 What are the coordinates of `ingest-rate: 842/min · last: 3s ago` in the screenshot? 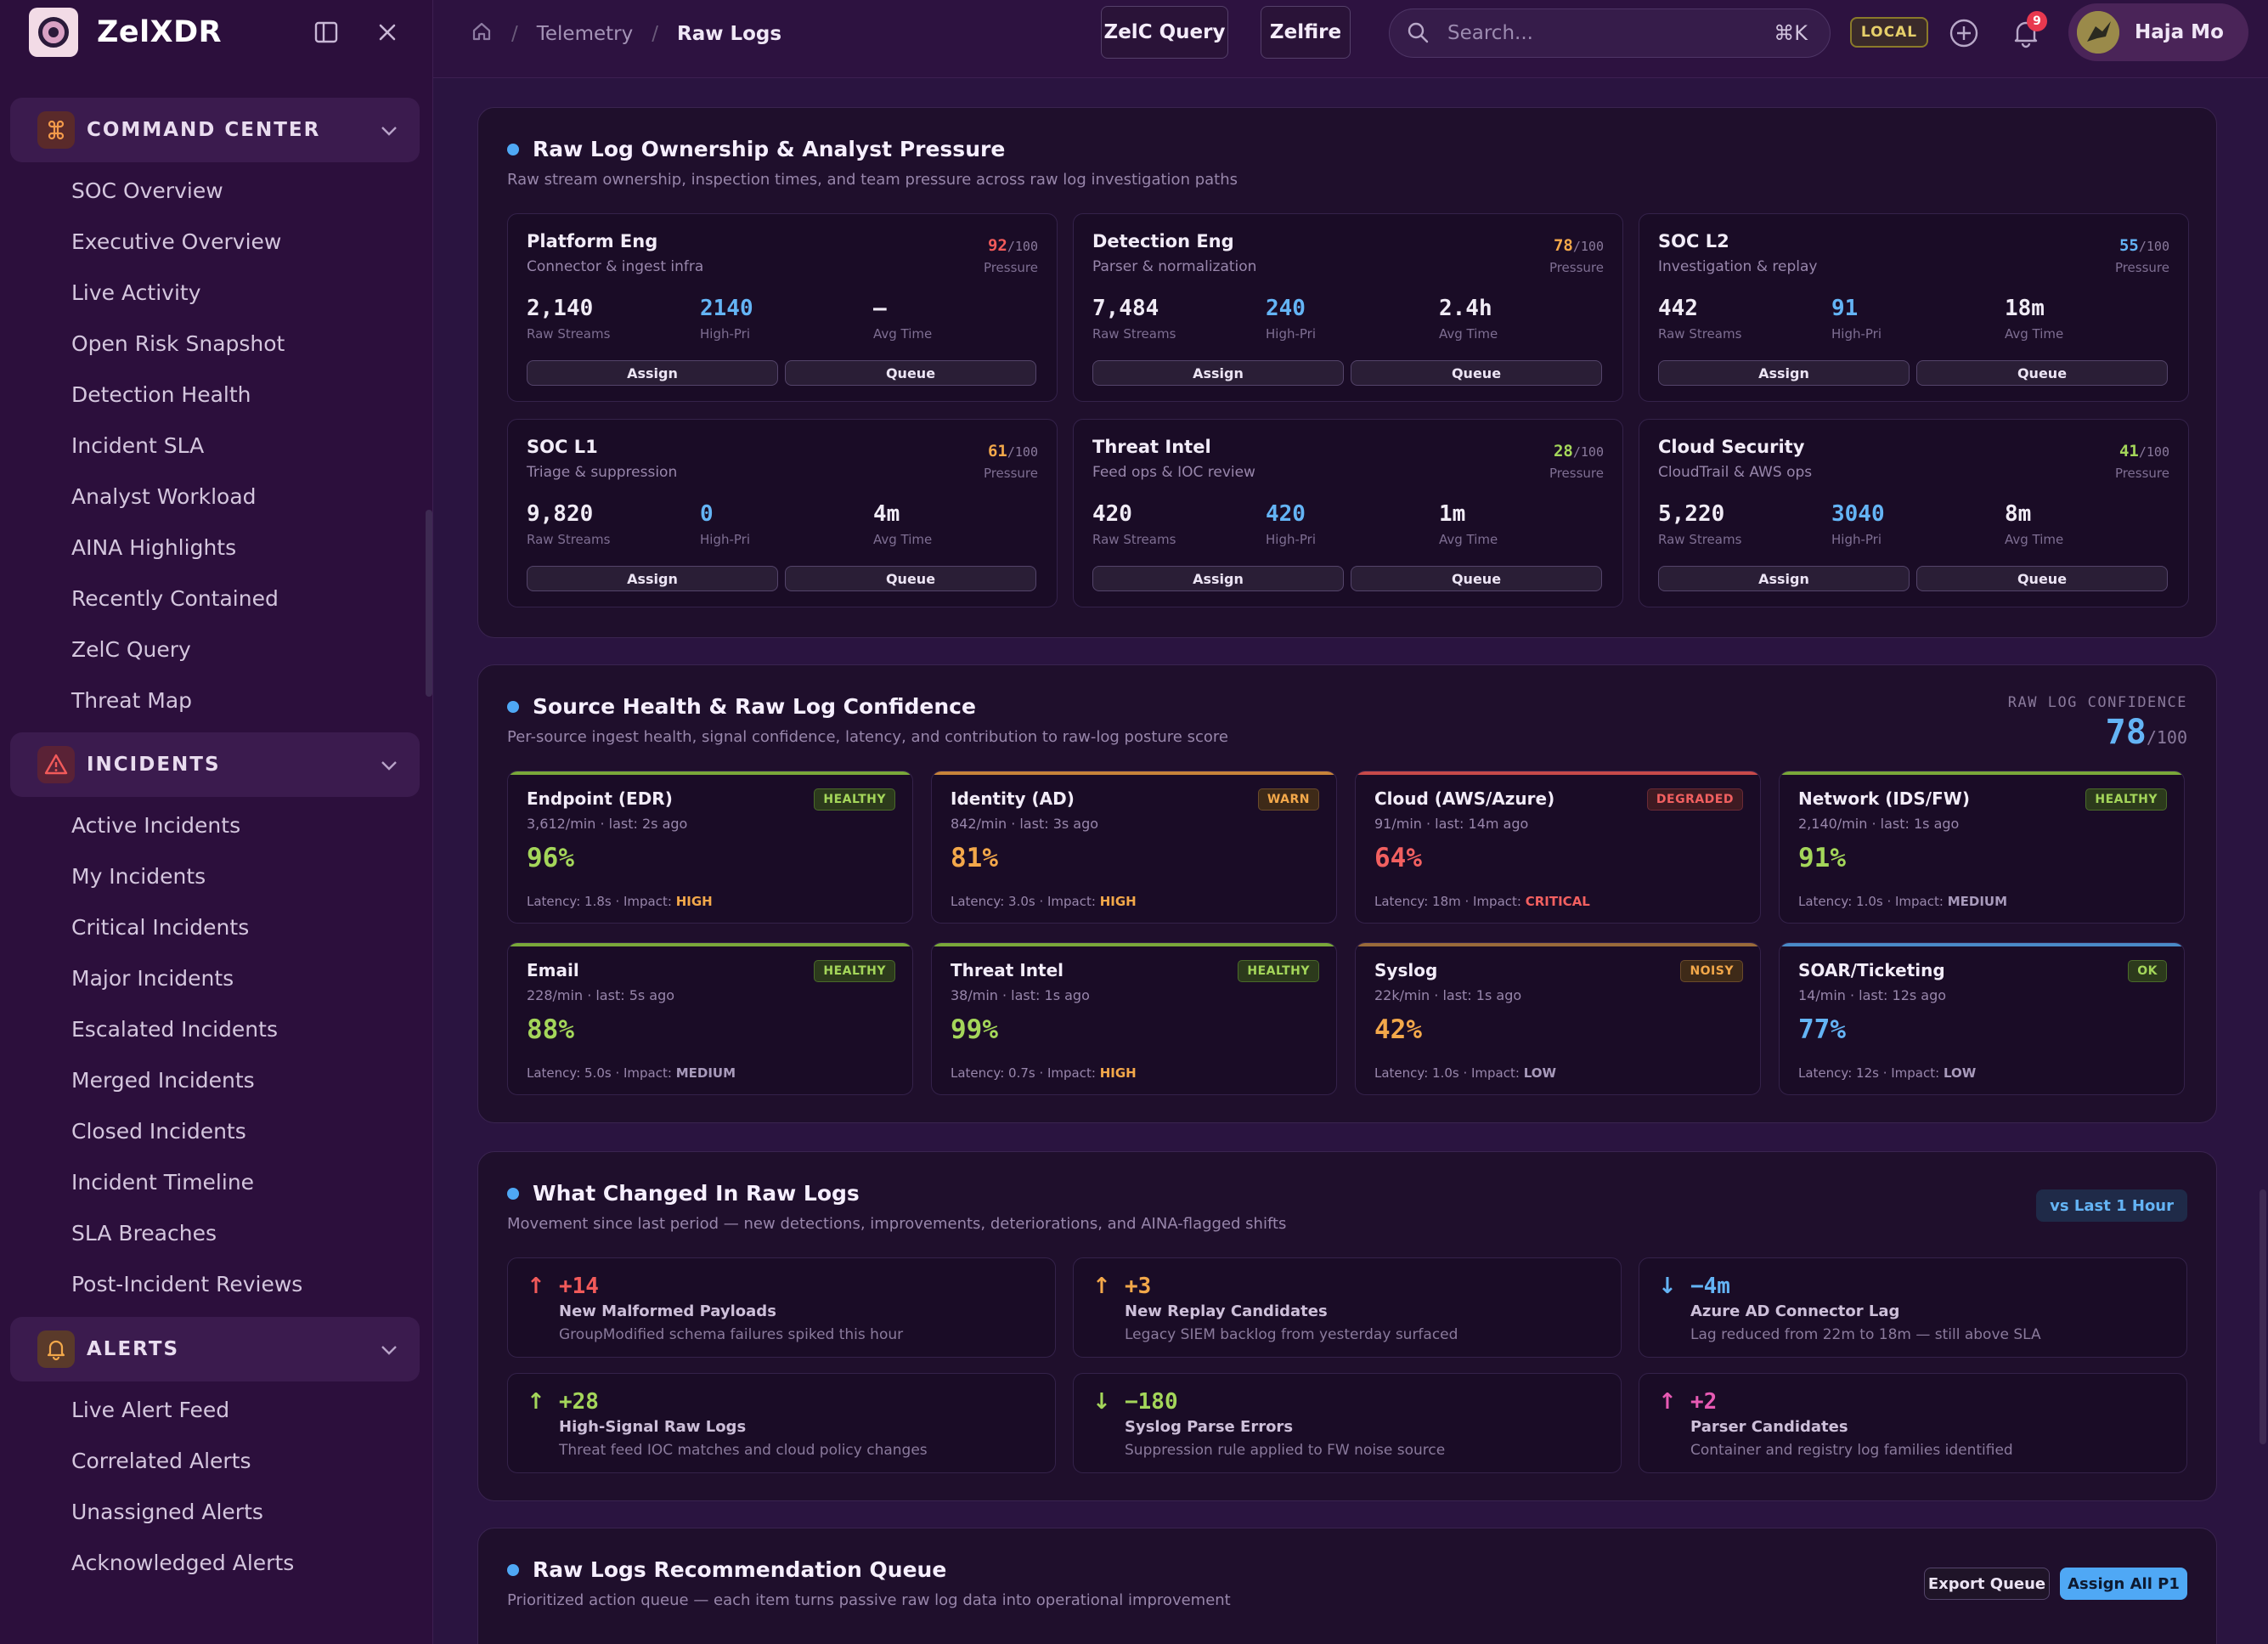 It's located at (1025, 824).